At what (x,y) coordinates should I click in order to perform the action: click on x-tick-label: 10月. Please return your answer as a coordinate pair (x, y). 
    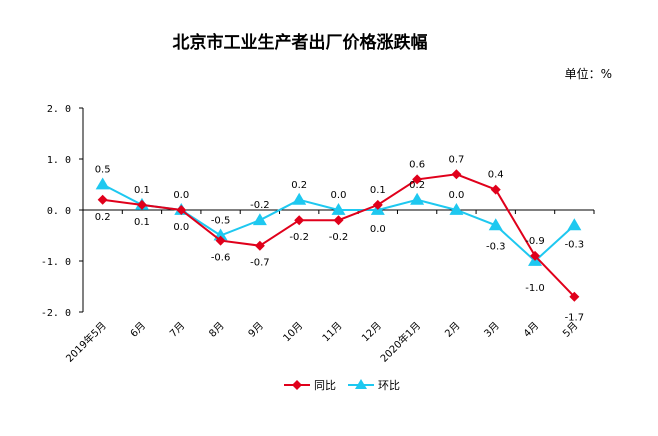
    Looking at the image, I should click on (293, 332).